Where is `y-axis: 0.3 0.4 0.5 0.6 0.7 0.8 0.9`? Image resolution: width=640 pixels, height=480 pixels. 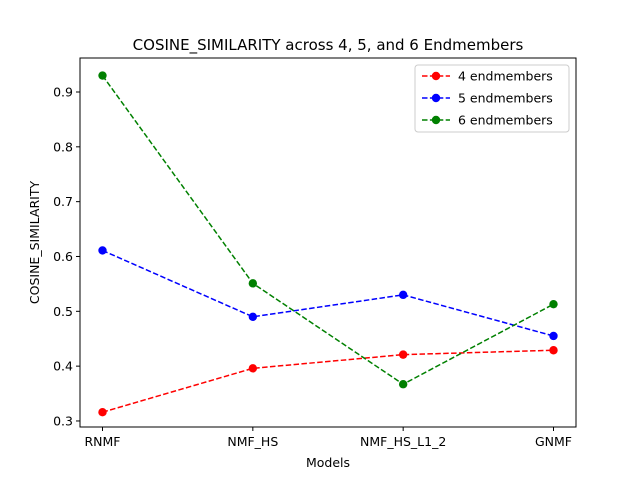
y-axis: 0.3 0.4 0.5 0.6 0.7 0.8 0.9 is located at coordinates (66, 256).